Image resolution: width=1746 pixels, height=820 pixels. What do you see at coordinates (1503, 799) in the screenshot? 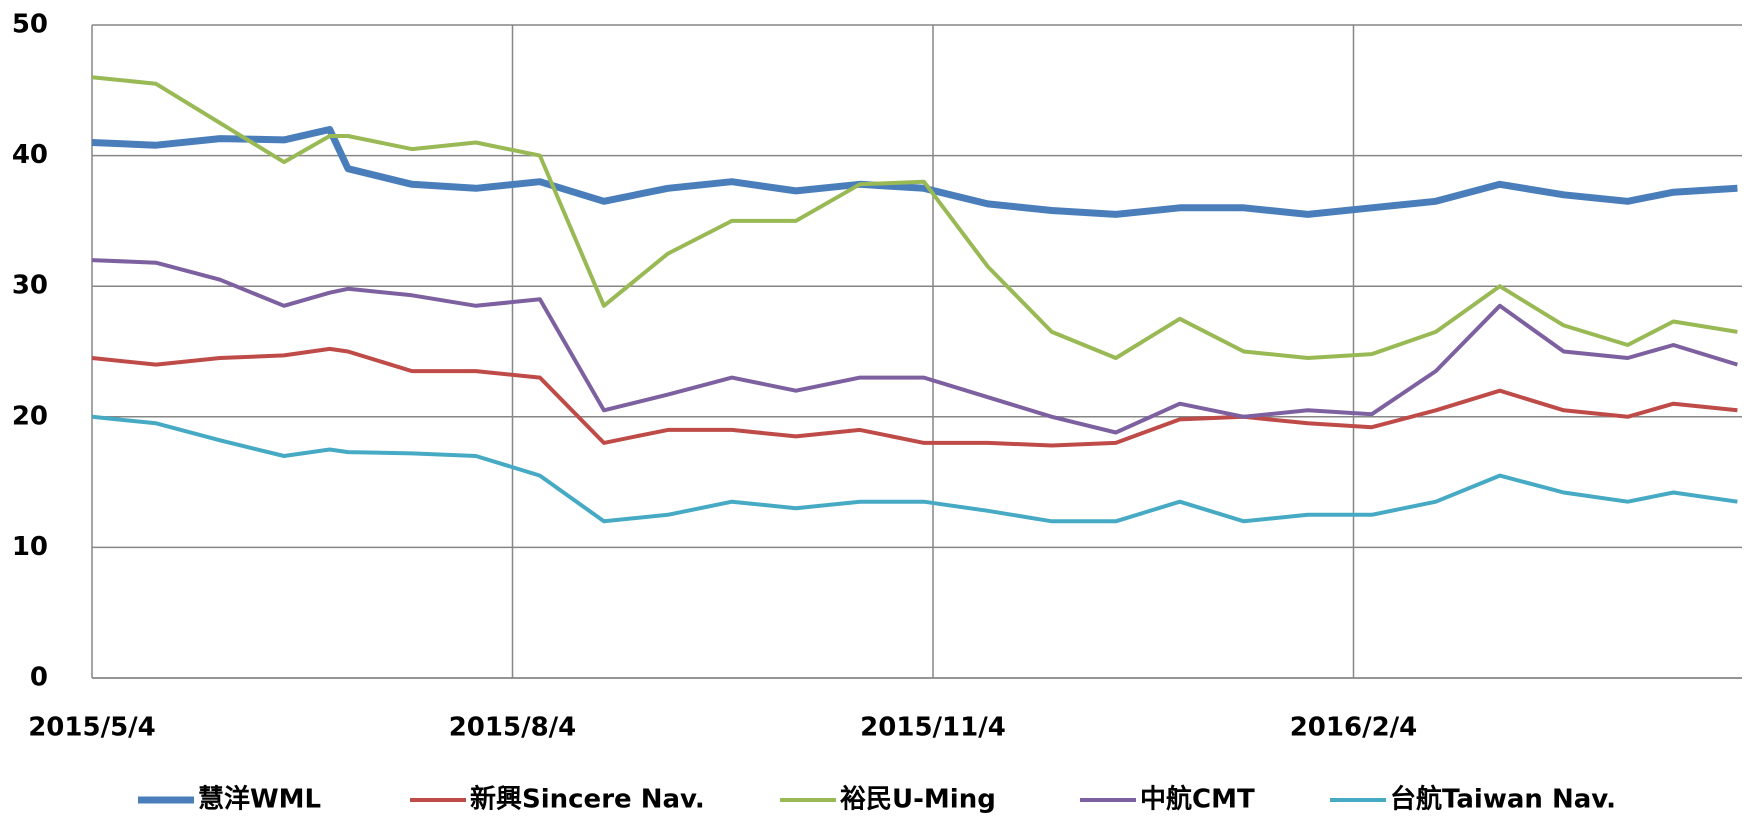
I see `legend-label: 台航Taiwan Nav.` at bounding box center [1503, 799].